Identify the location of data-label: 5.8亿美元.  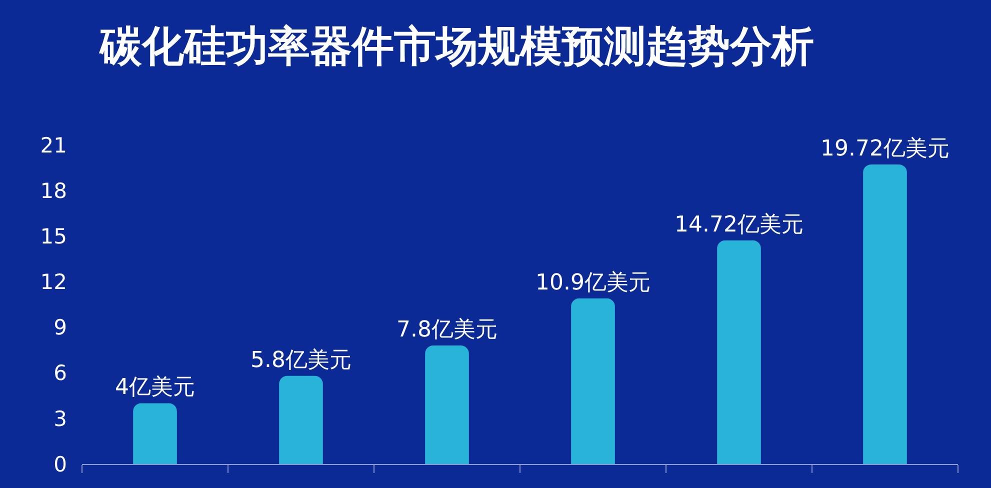
(301, 360).